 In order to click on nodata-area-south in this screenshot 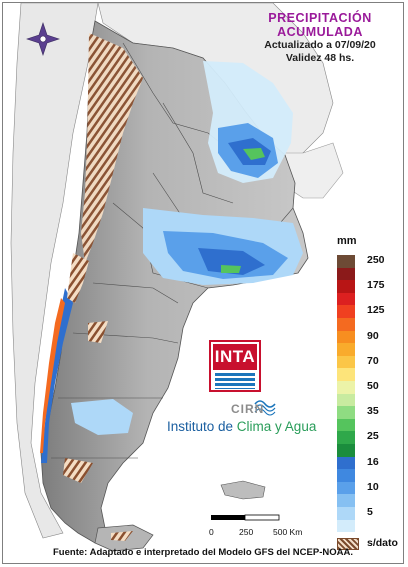, I will do `click(78, 470)`.